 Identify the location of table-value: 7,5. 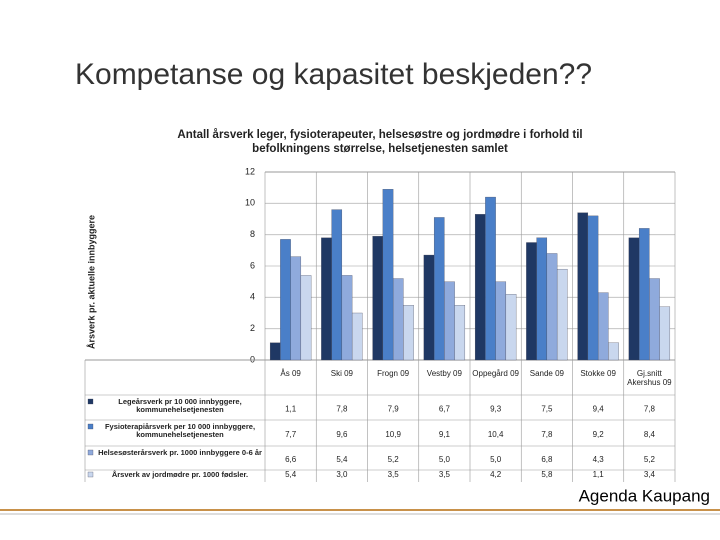
(547, 409).